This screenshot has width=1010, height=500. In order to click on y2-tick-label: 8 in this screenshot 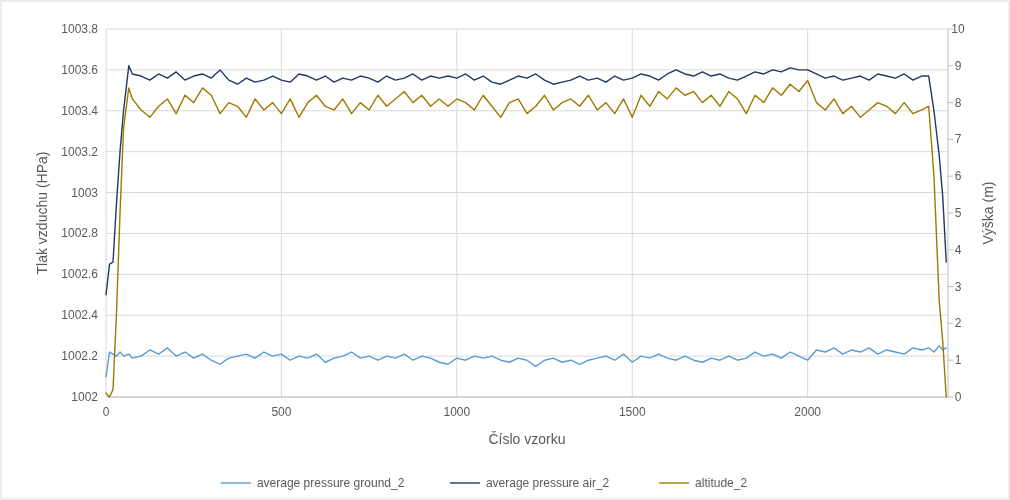, I will do `click(958, 102)`.